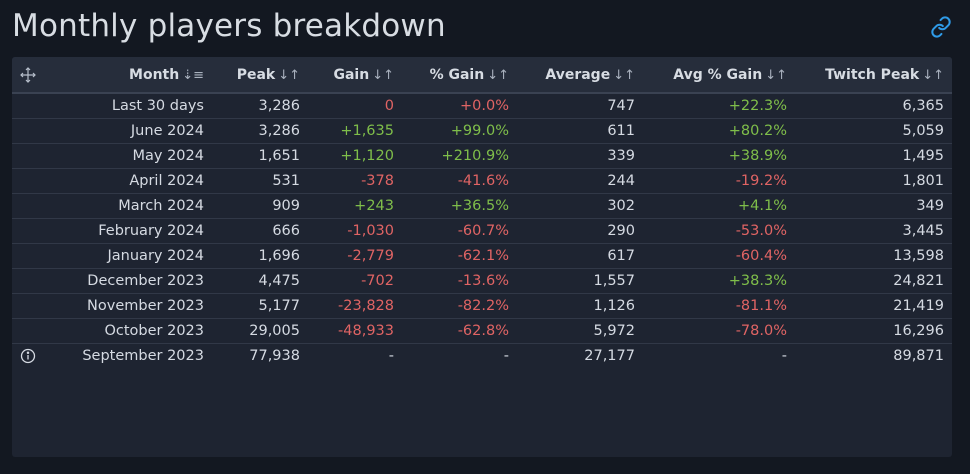  What do you see at coordinates (918, 255) in the screenshot?
I see `cell-twitch-peak: 13,598` at bounding box center [918, 255].